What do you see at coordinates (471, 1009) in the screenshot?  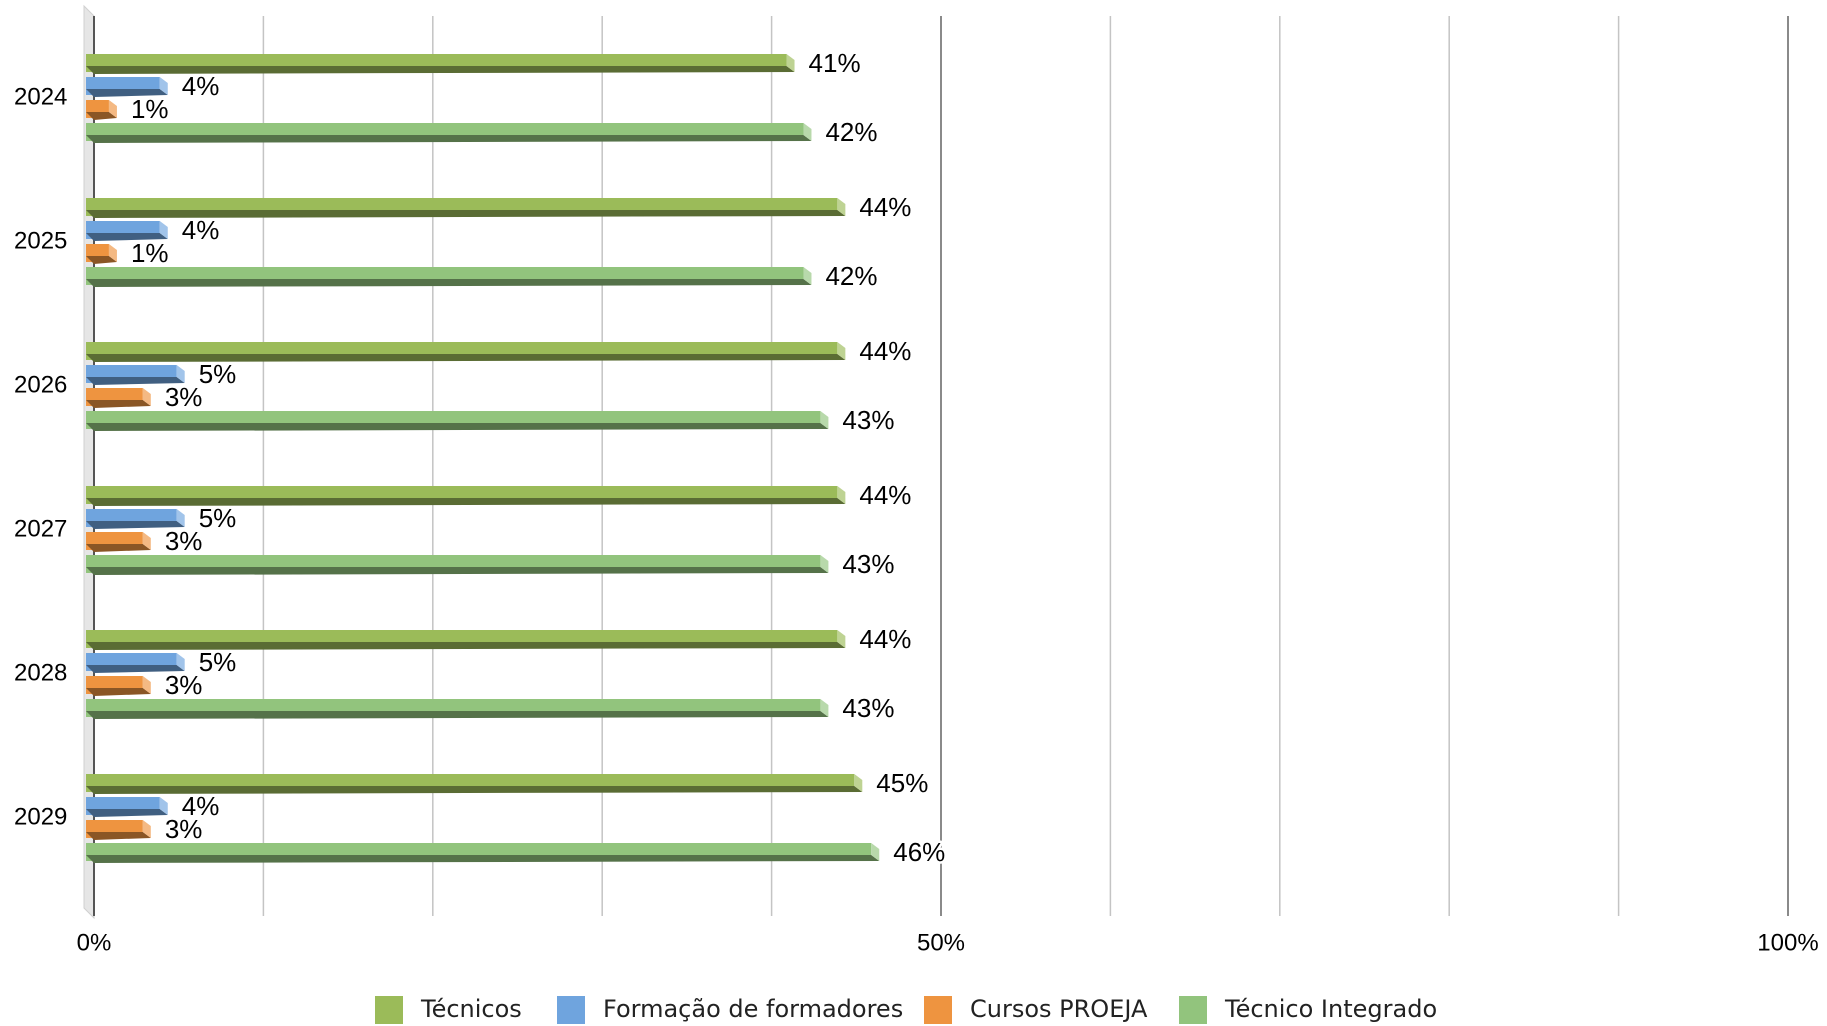 I see `legend-label: Técnicos` at bounding box center [471, 1009].